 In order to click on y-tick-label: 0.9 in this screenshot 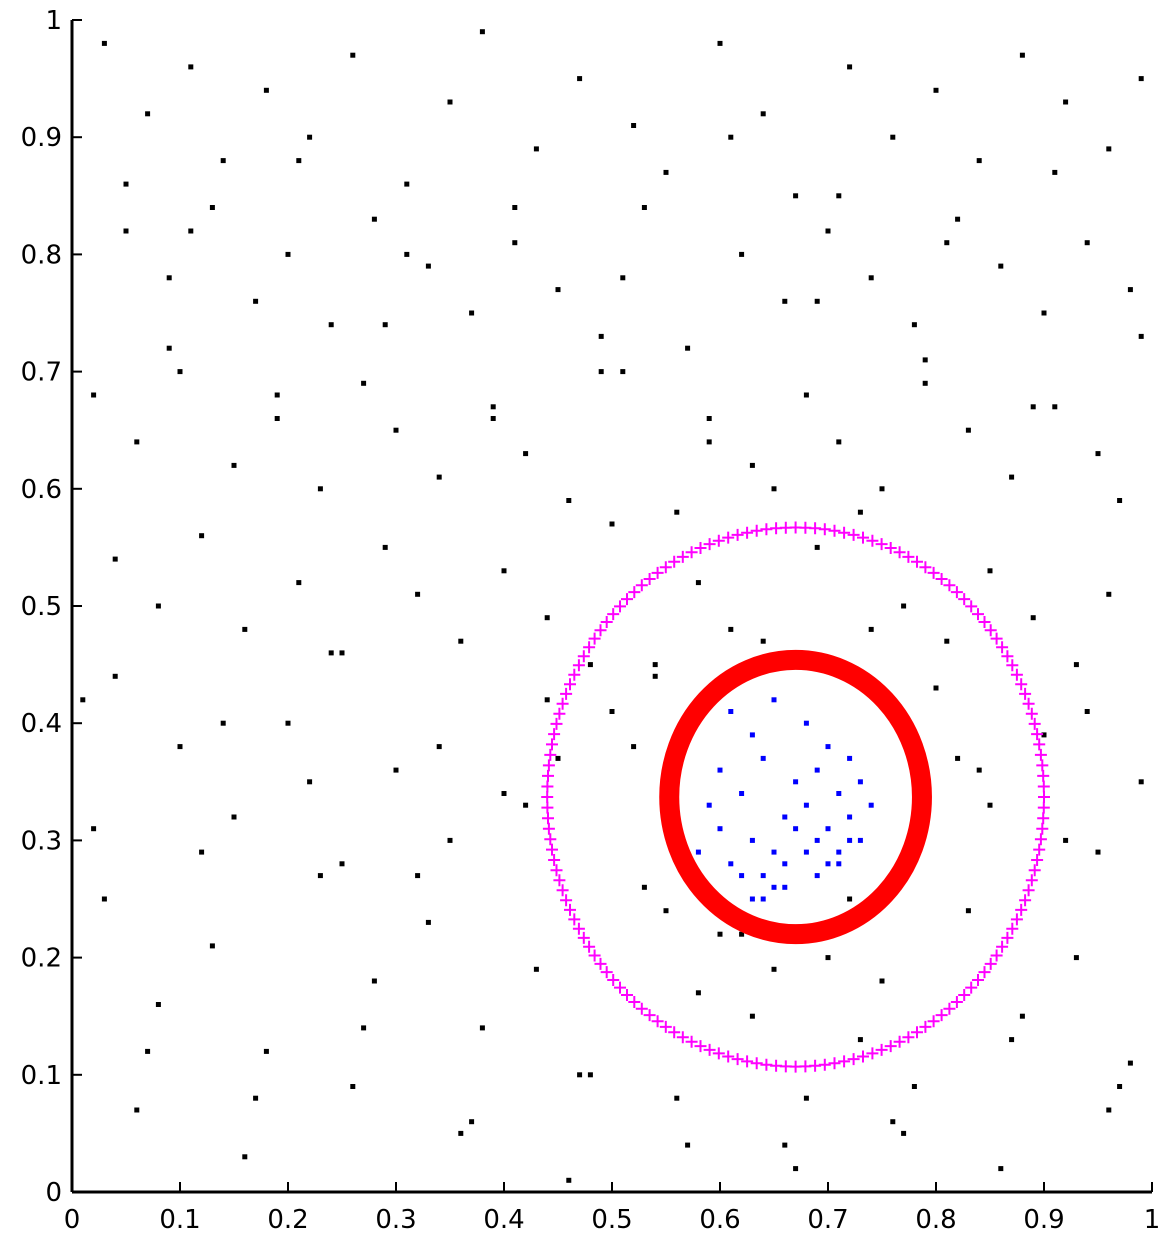, I will do `click(41, 138)`.